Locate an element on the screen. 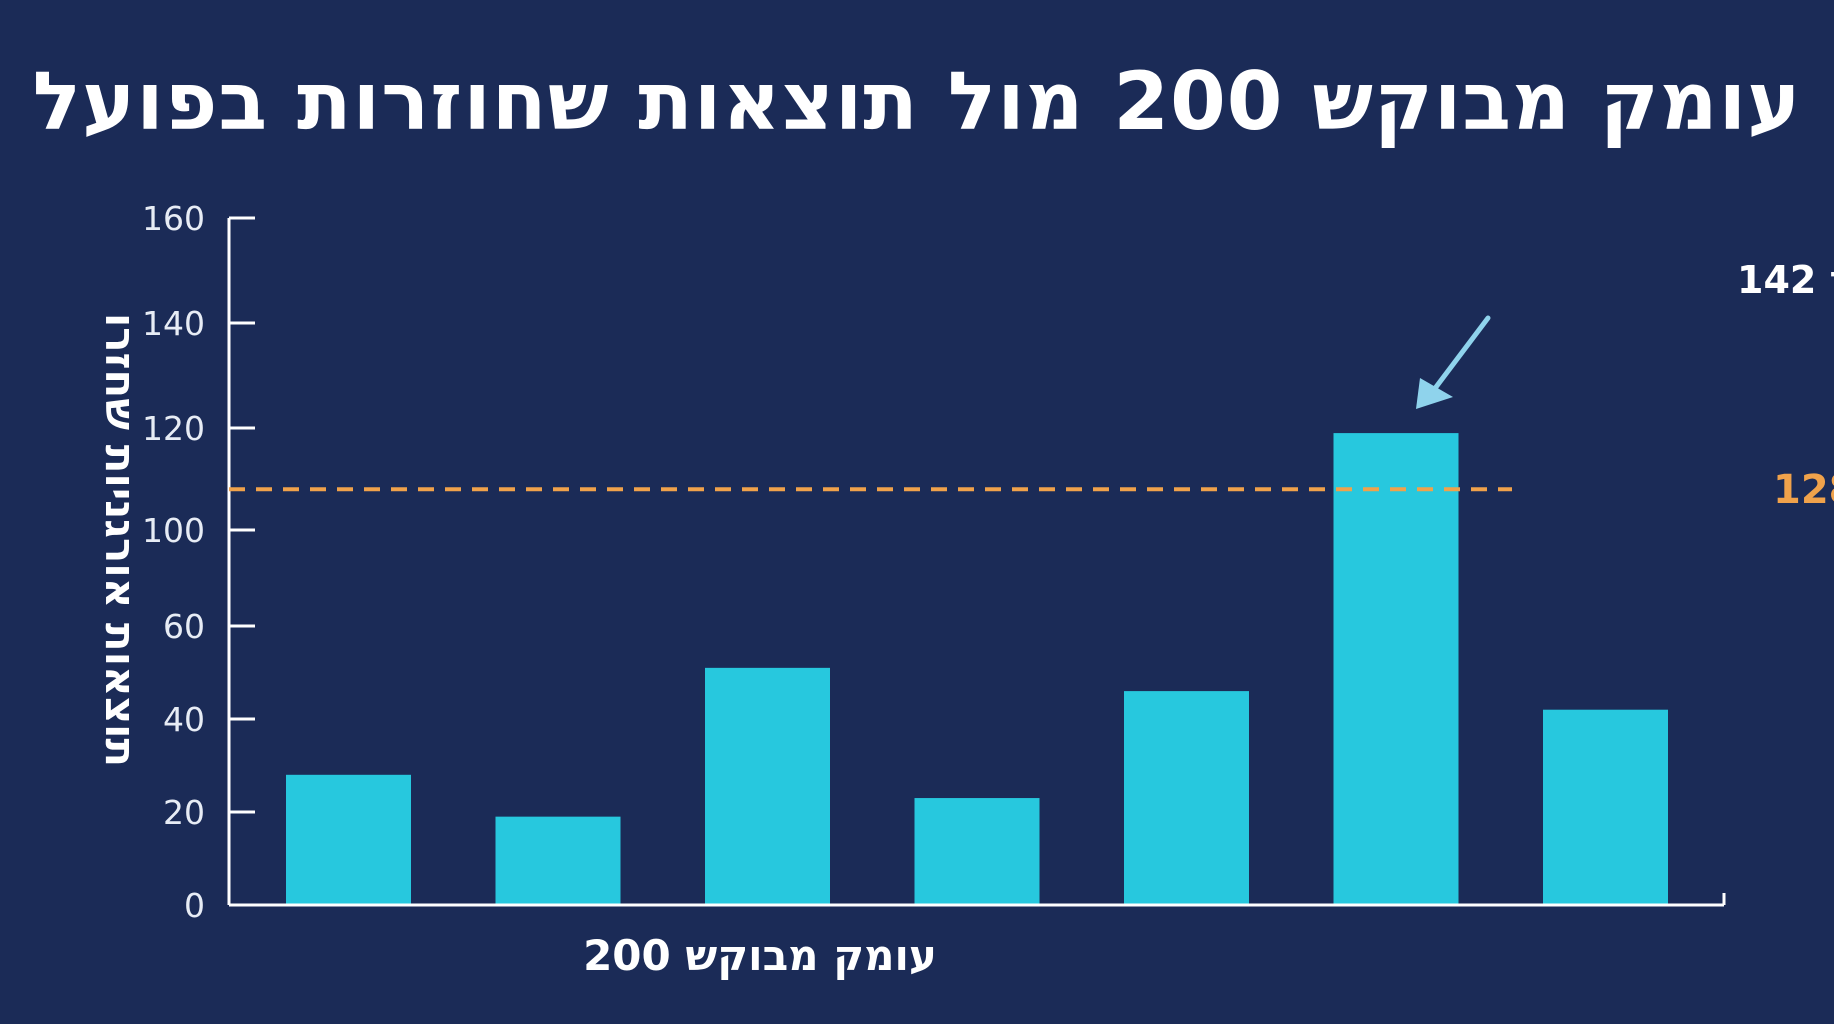 The width and height of the screenshot is (1834, 1024). y-tick-label: 40 is located at coordinates (184, 719).